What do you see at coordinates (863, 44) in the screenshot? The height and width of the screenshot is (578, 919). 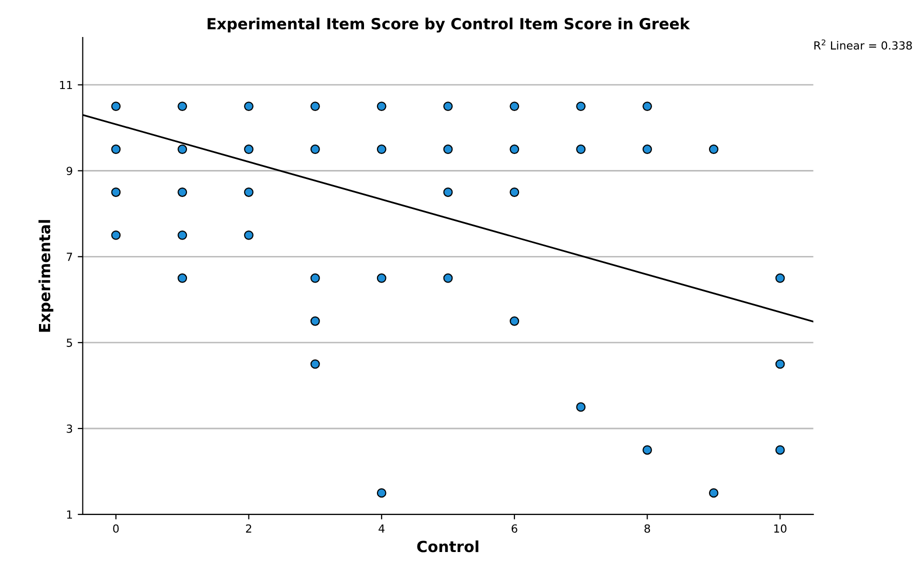 I see `text: R$^{2}$ Linear = 0.338` at bounding box center [863, 44].